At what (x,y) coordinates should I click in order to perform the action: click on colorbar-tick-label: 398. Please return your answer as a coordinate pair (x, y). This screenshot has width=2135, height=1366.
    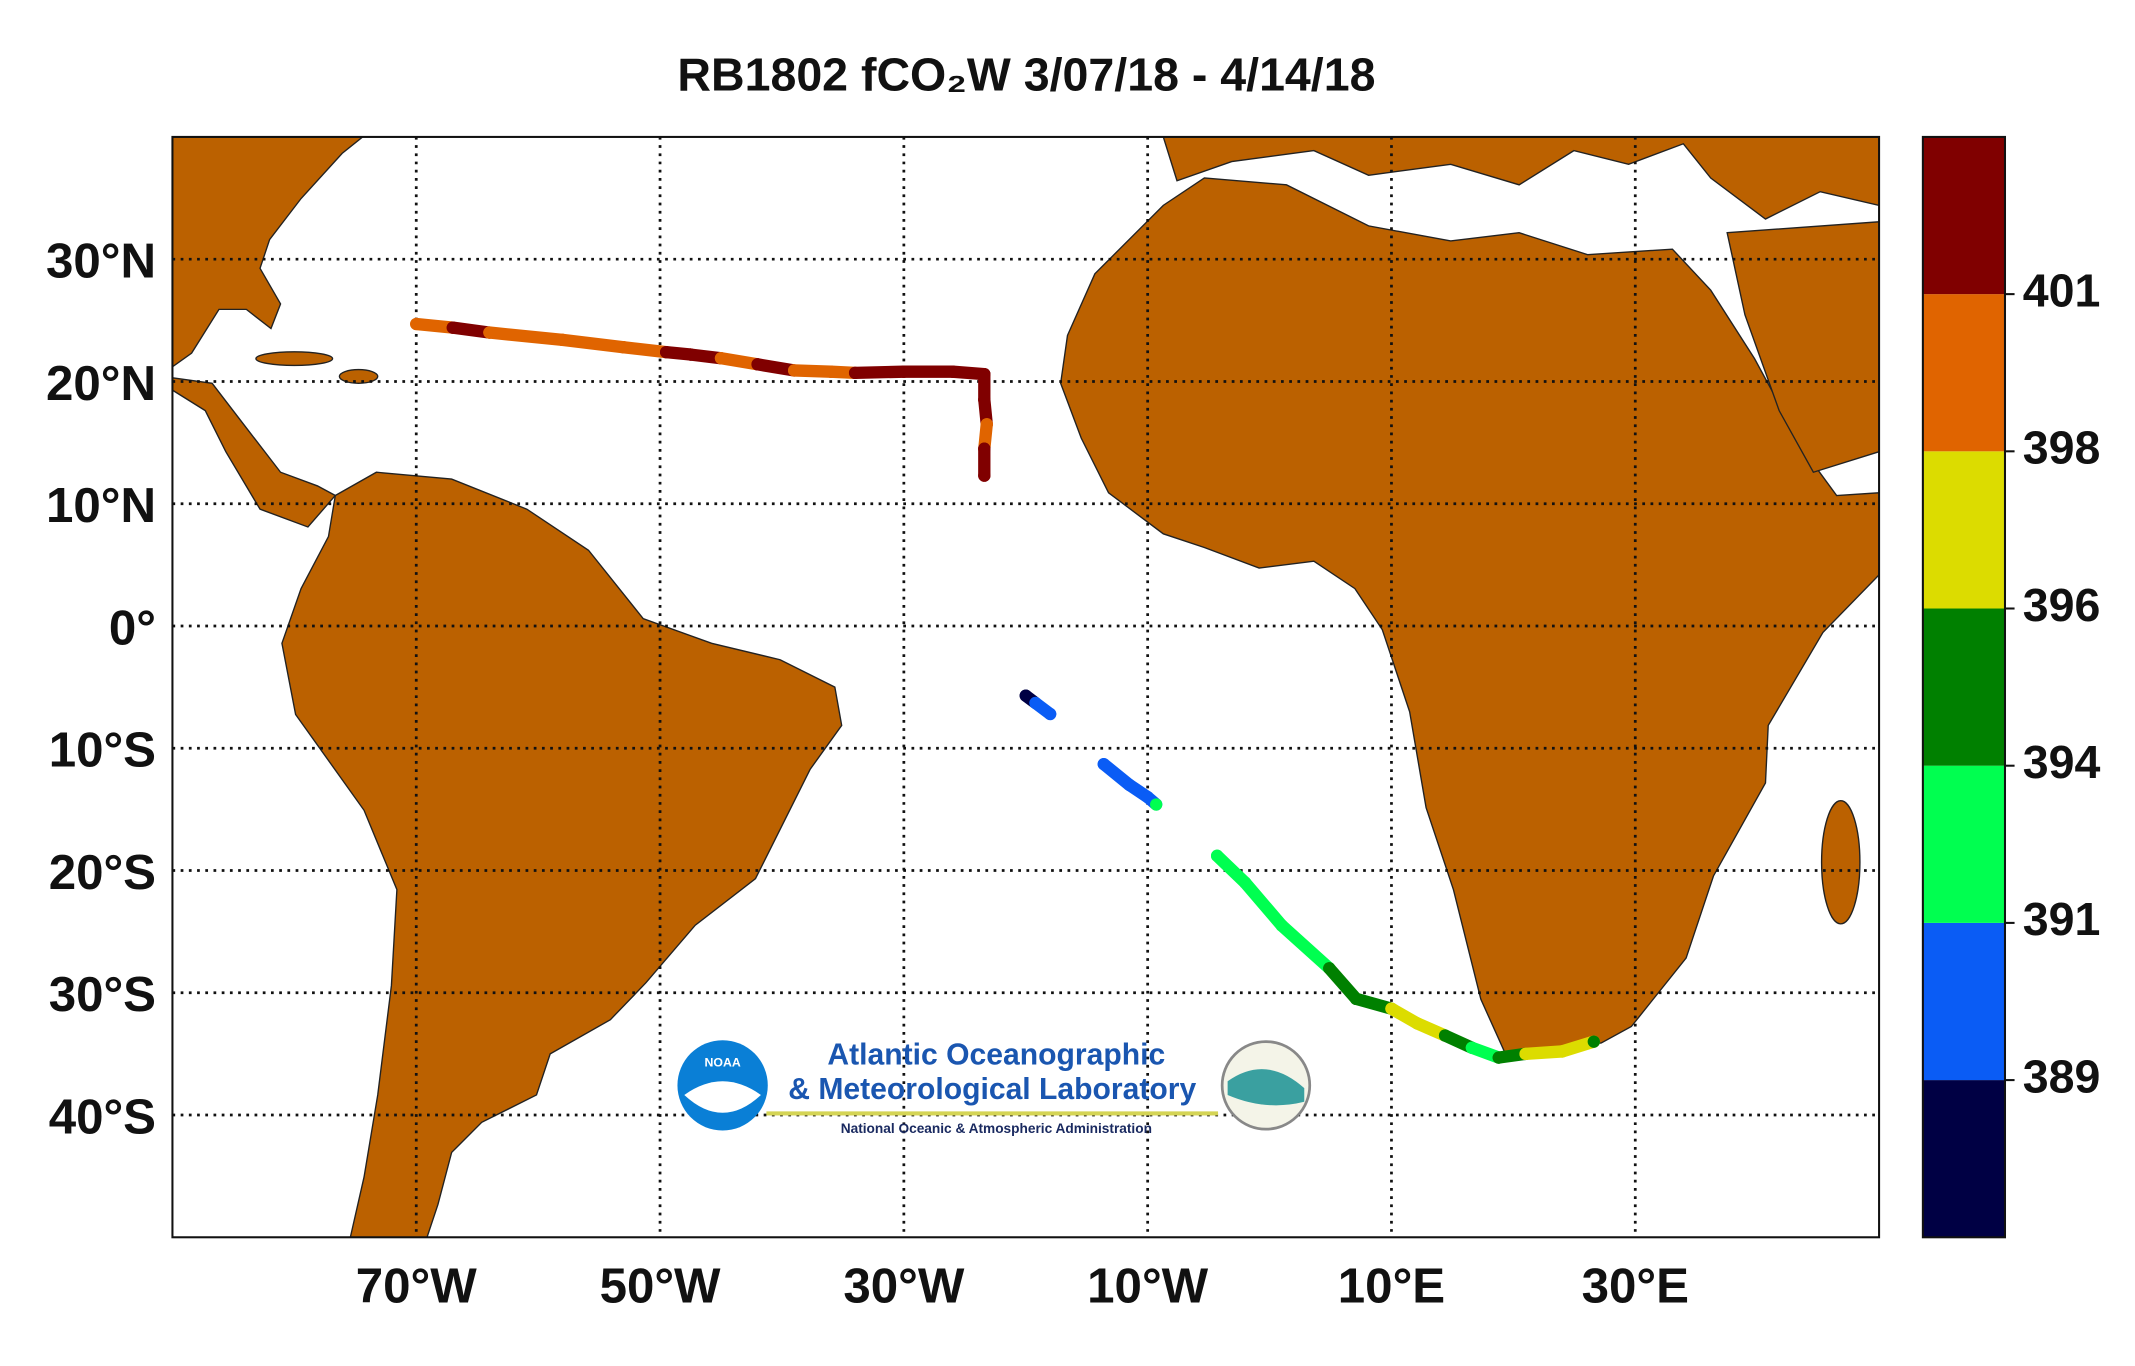
    Looking at the image, I should click on (2062, 448).